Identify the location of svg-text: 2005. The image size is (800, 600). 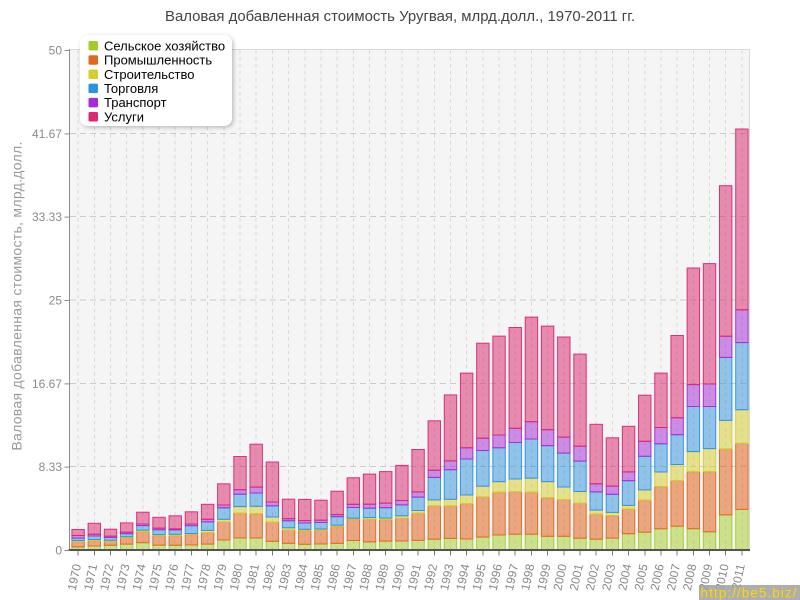
(640, 576).